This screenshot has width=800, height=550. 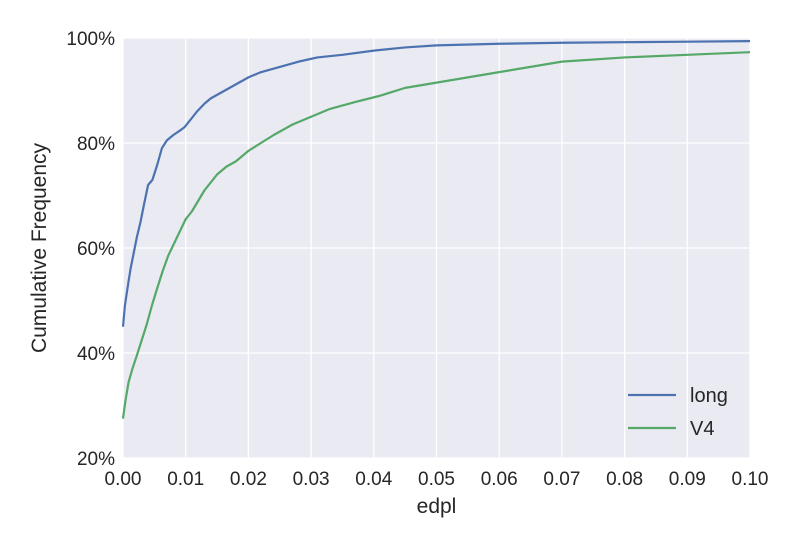 I want to click on x-axis-label: edpl, so click(x=437, y=506).